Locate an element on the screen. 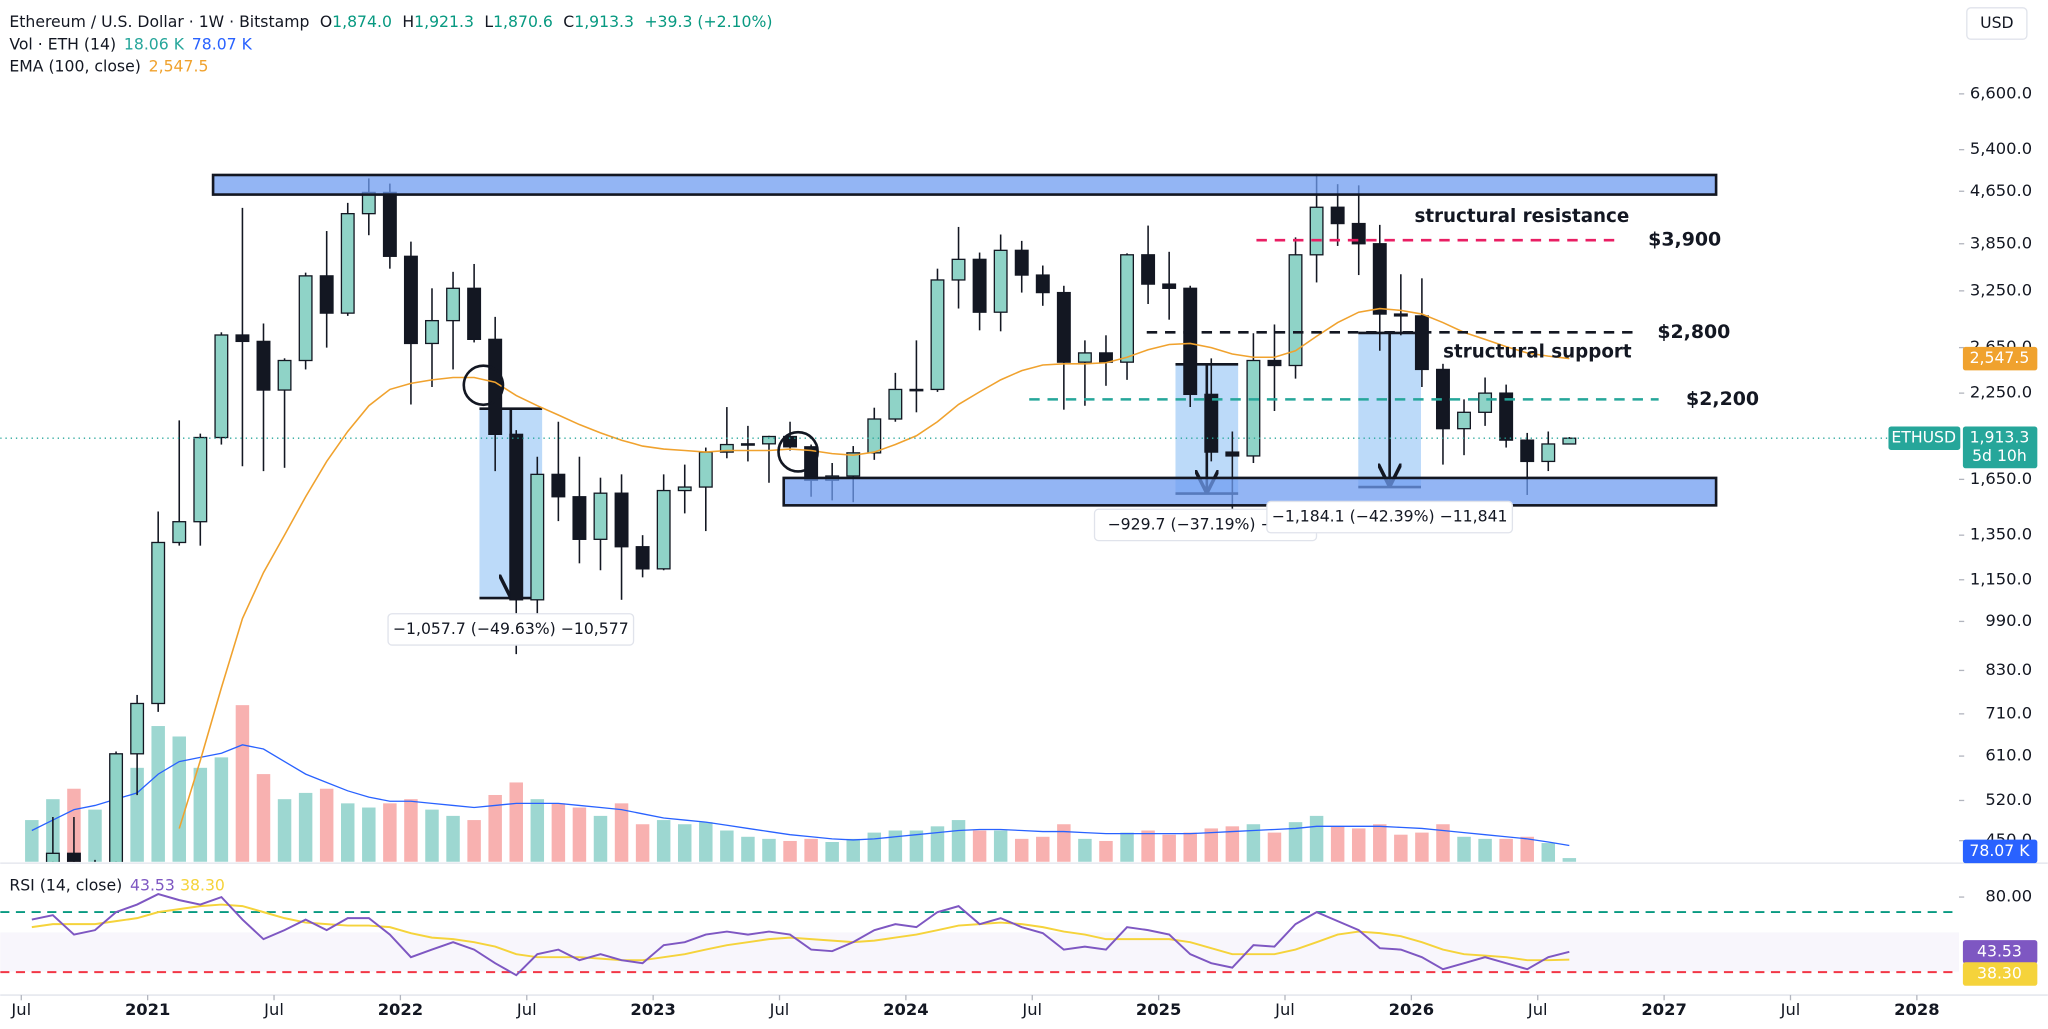 The image size is (2048, 1029). ohlc-key: C is located at coordinates (568, 21).